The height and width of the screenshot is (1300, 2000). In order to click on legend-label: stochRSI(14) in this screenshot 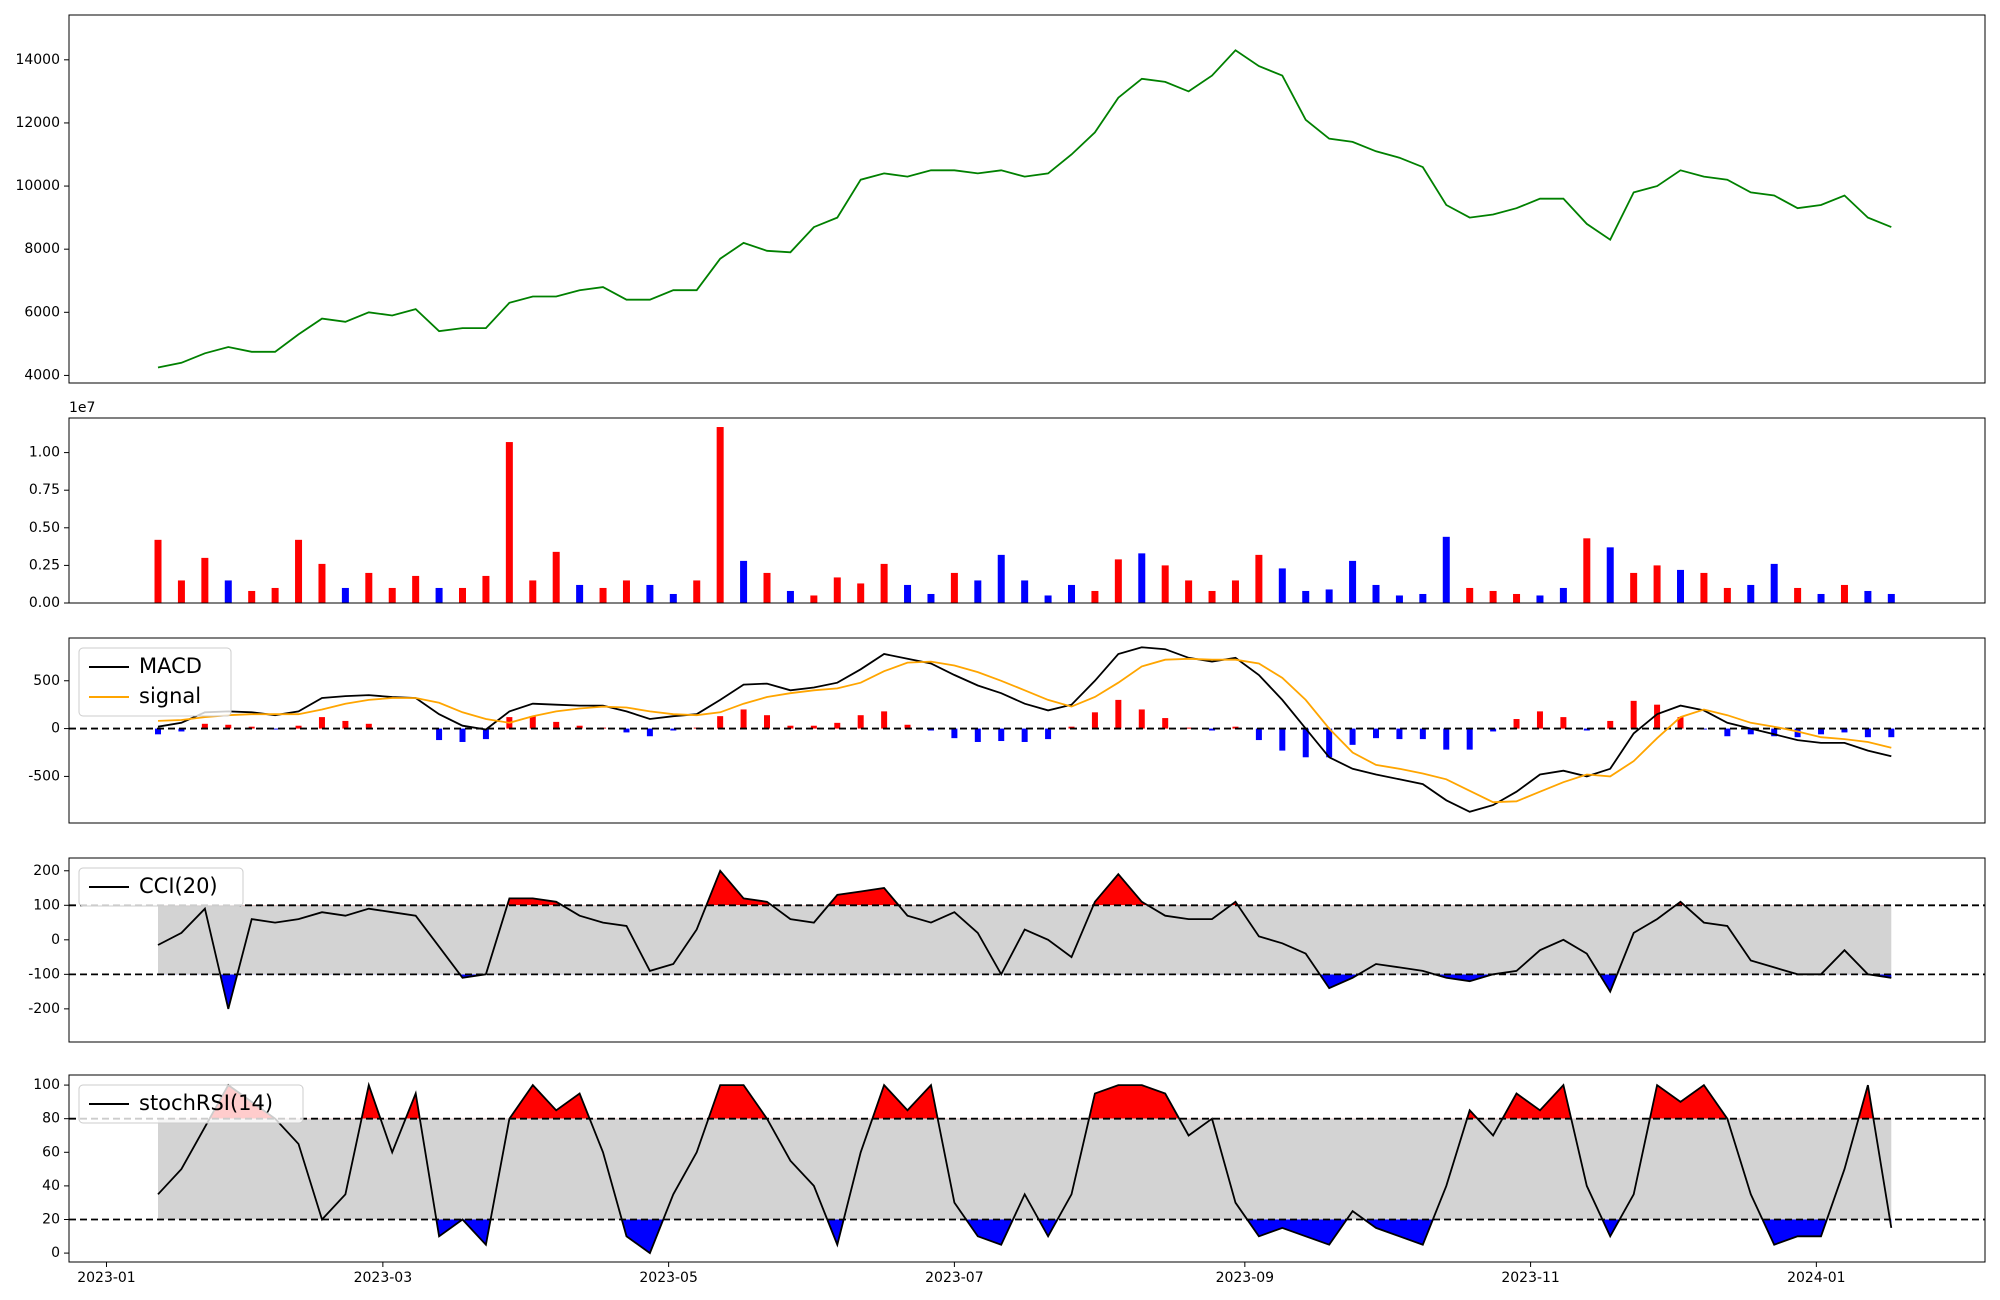, I will do `click(206, 1103)`.